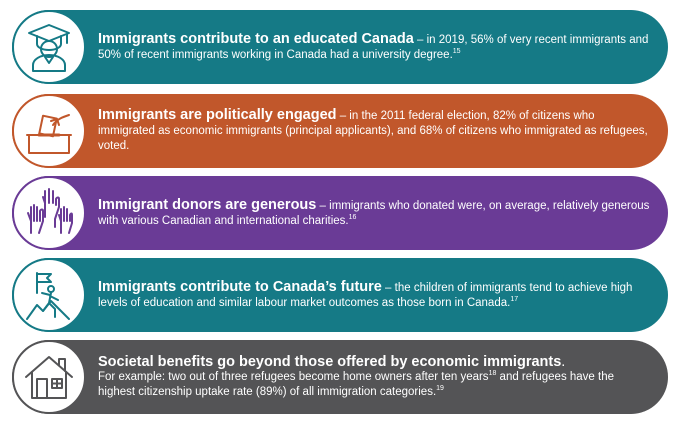 The image size is (679, 429). What do you see at coordinates (563, 361) in the screenshot?
I see `headline-period: .` at bounding box center [563, 361].